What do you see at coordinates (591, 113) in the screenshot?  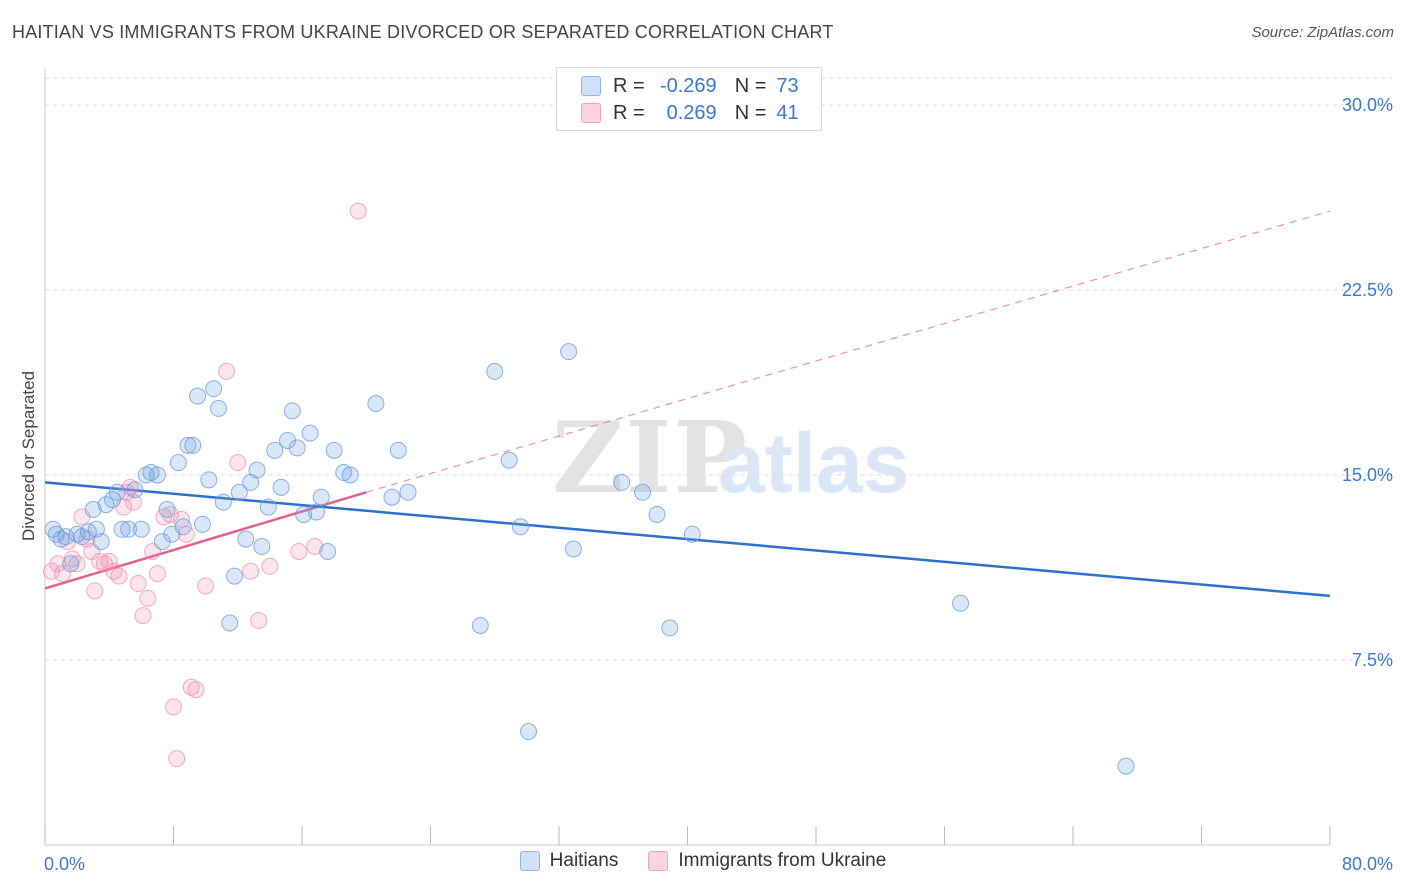 I see `legend-swatch-ukraine` at bounding box center [591, 113].